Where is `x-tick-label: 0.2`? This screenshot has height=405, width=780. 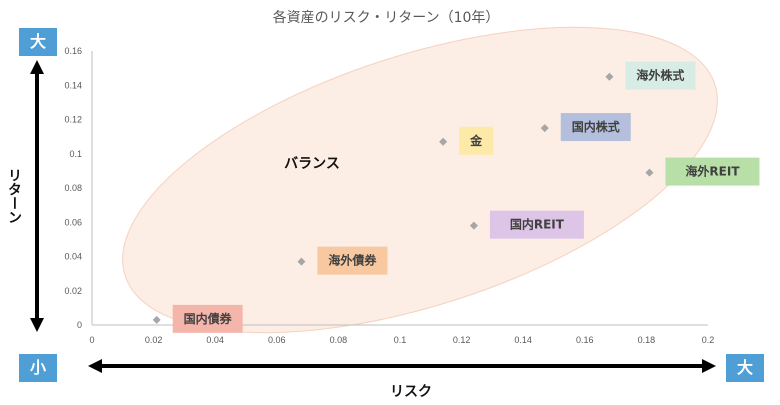 x-tick-label: 0.2 is located at coordinates (708, 340).